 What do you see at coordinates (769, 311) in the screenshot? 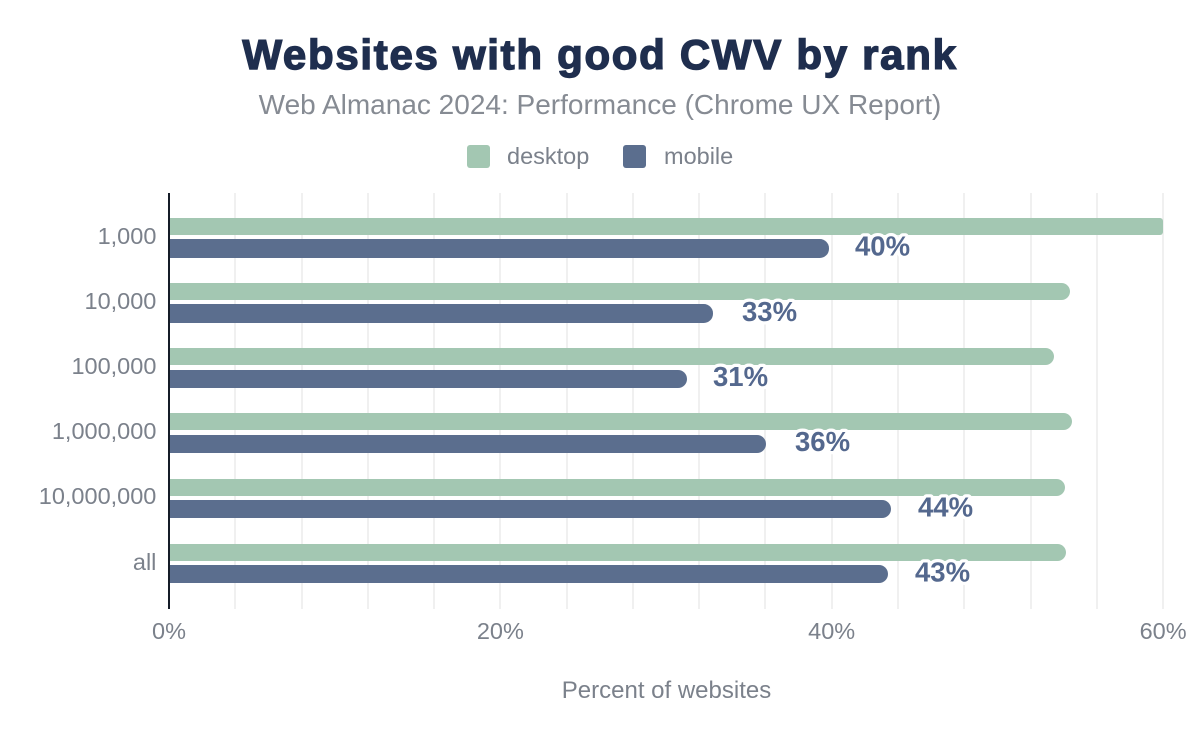
I see `svg-text: 33%` at bounding box center [769, 311].